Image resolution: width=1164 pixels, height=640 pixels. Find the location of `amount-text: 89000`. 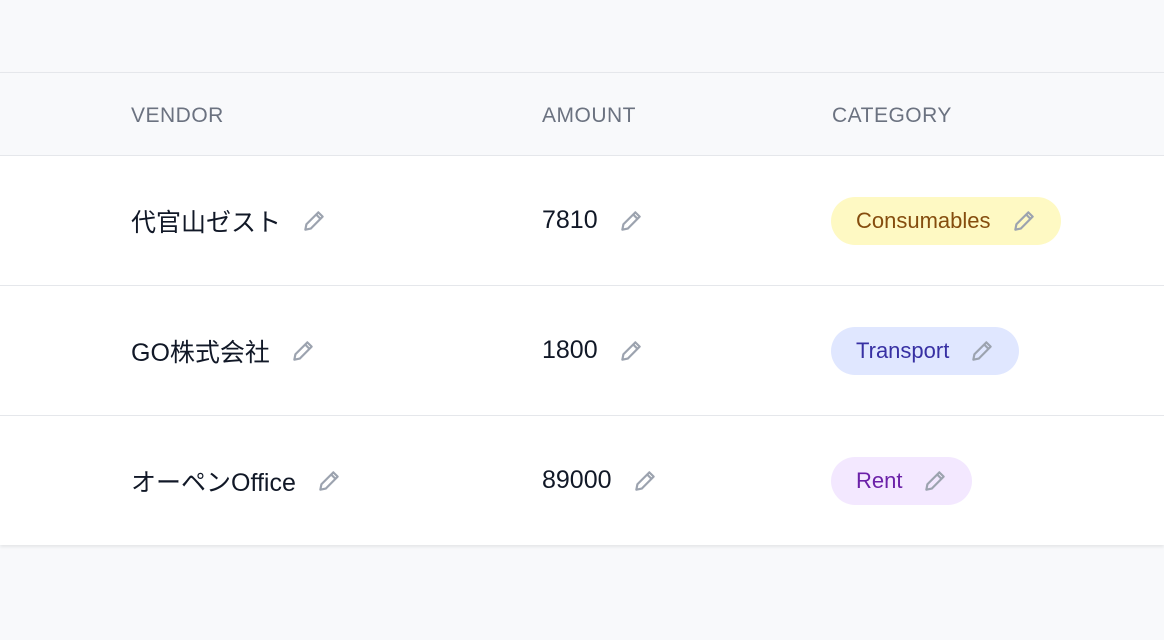

amount-text: 89000 is located at coordinates (577, 480).